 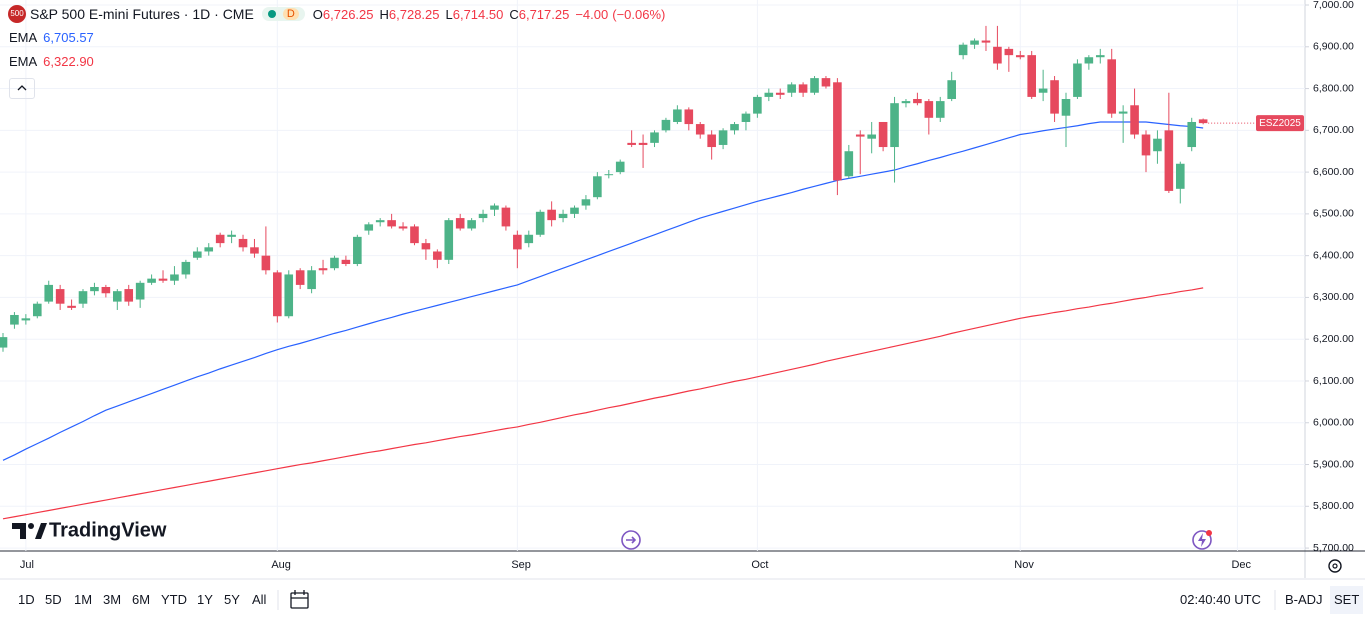 What do you see at coordinates (478, 14) in the screenshot?
I see `ohlc-value: 6,714.50` at bounding box center [478, 14].